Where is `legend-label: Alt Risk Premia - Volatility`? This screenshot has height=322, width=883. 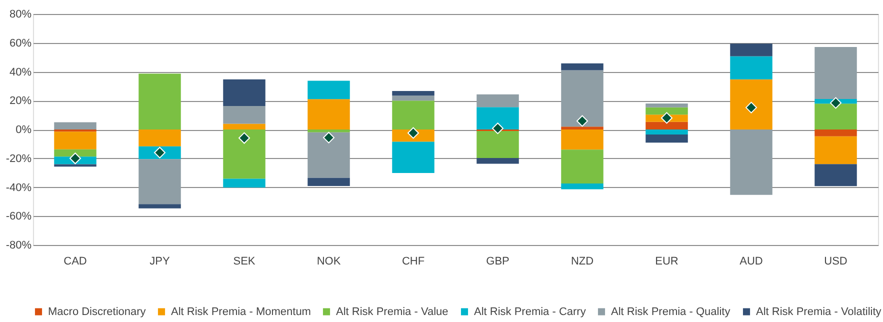 legend-label: Alt Risk Premia - Volatility is located at coordinates (819, 312).